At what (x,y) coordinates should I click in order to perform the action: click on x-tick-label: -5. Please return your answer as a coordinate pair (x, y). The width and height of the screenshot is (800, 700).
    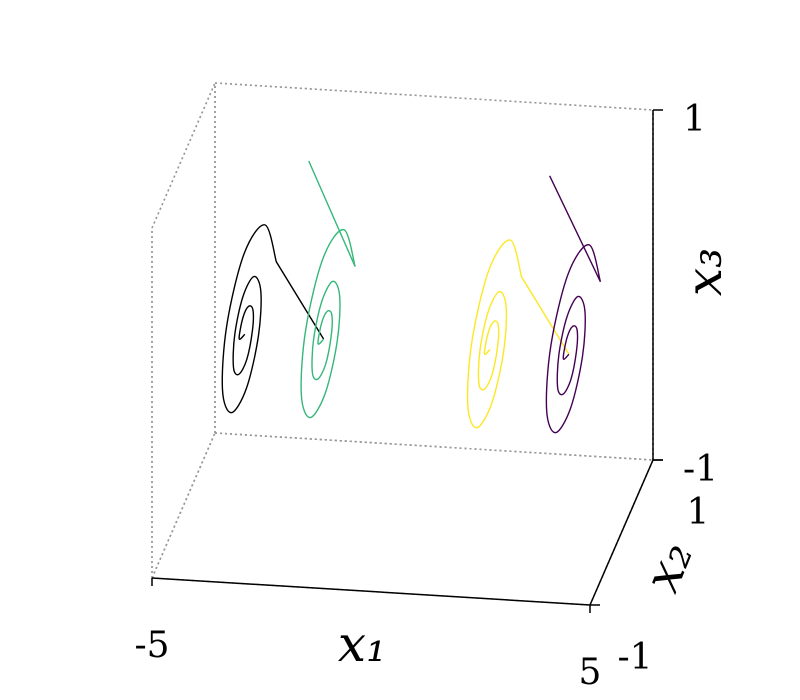
    Looking at the image, I should click on (151, 645).